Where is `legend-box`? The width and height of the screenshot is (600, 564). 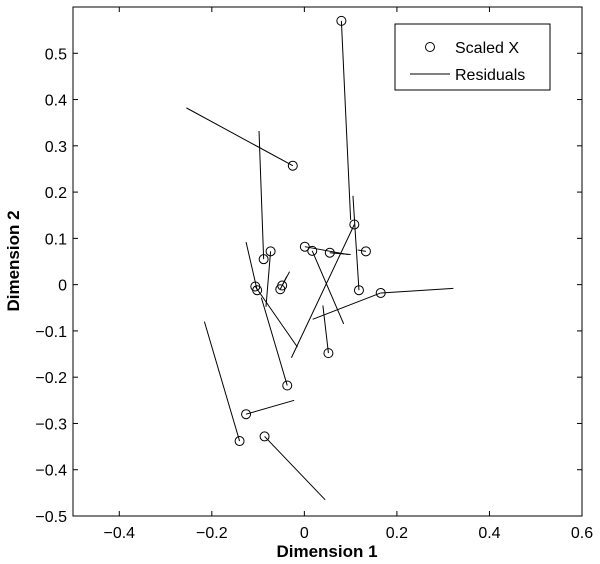 legend-box is located at coordinates (472, 57).